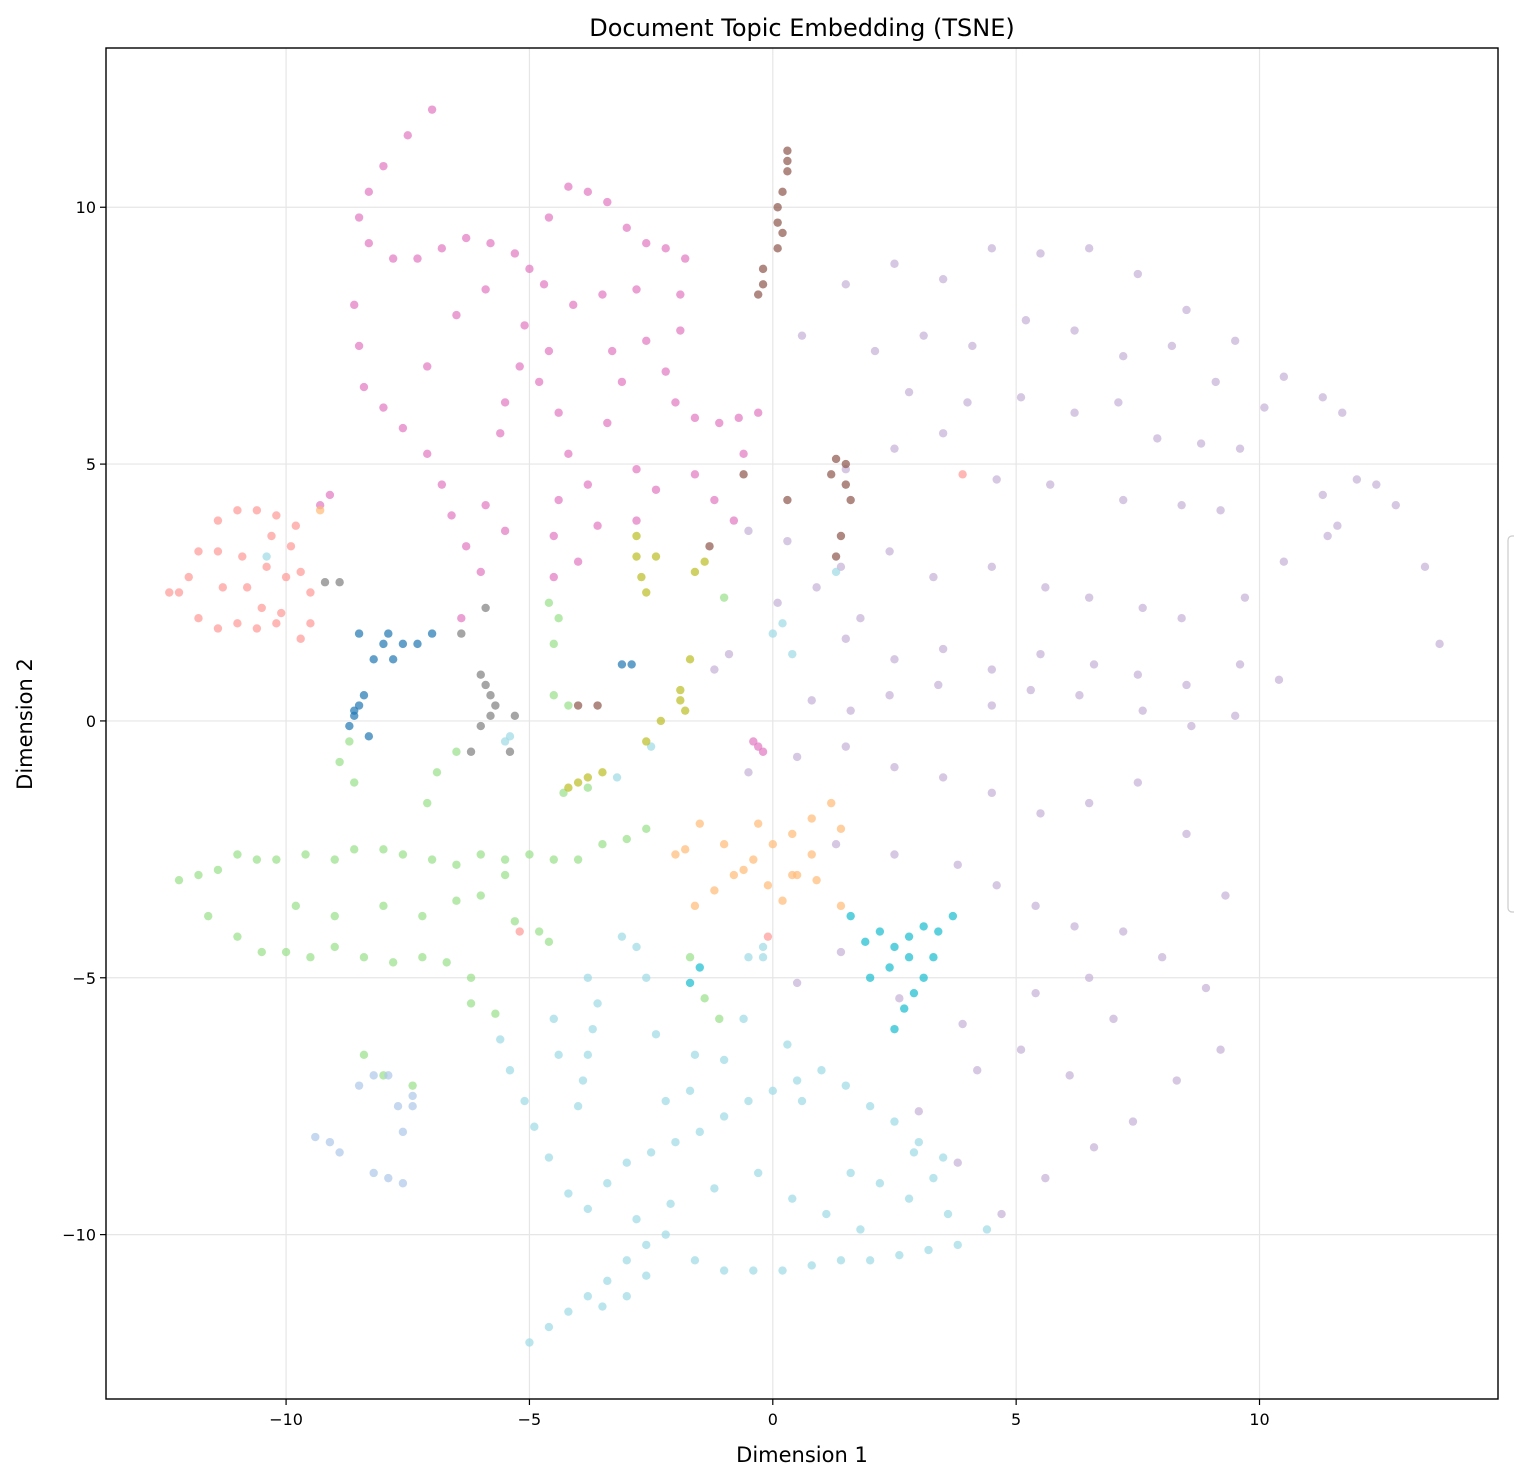  What do you see at coordinates (91, 721) in the screenshot?
I see `y-tick-label: 0` at bounding box center [91, 721].